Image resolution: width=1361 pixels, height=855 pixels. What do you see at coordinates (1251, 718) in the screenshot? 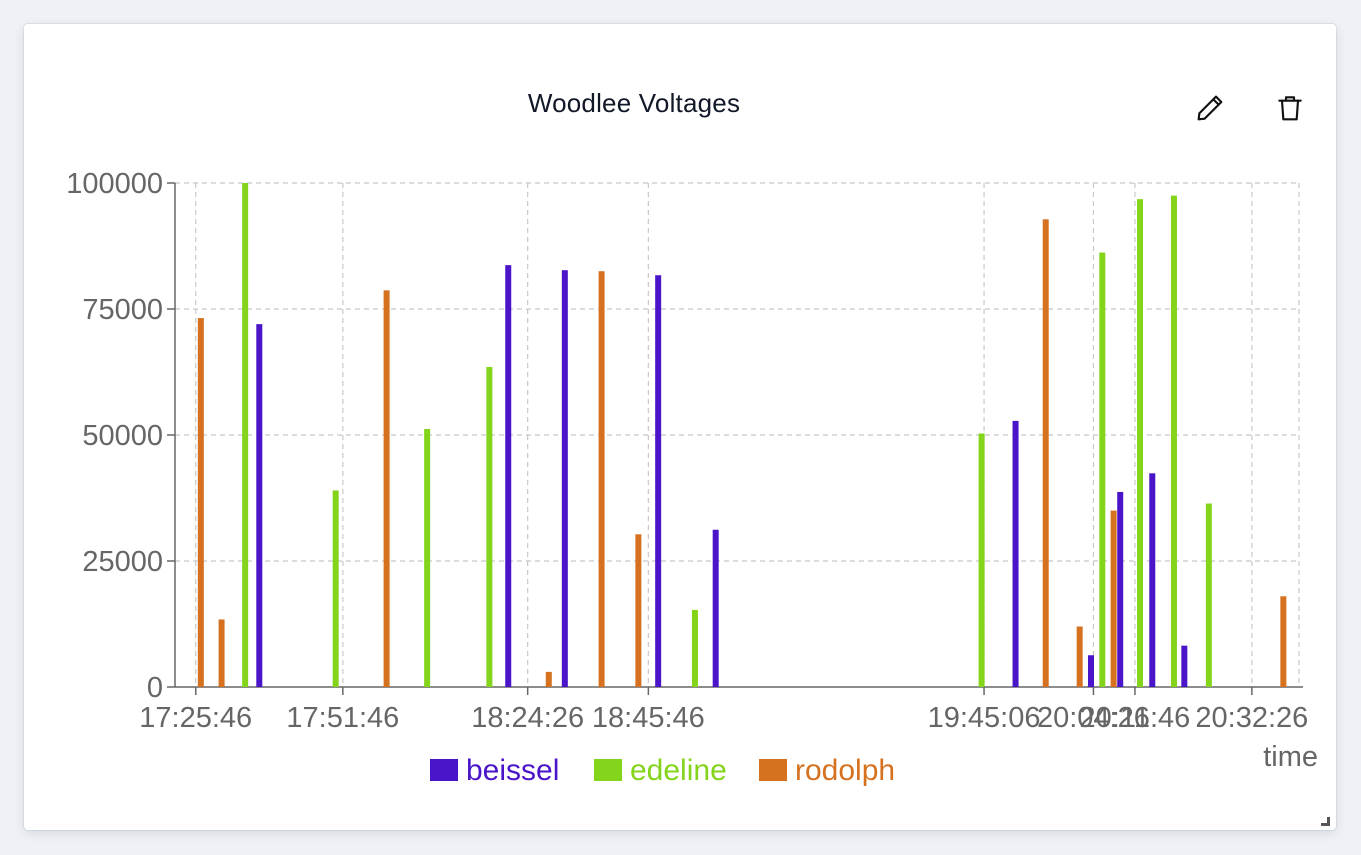
I see `x-tick-label: 20:32:26` at bounding box center [1251, 718].